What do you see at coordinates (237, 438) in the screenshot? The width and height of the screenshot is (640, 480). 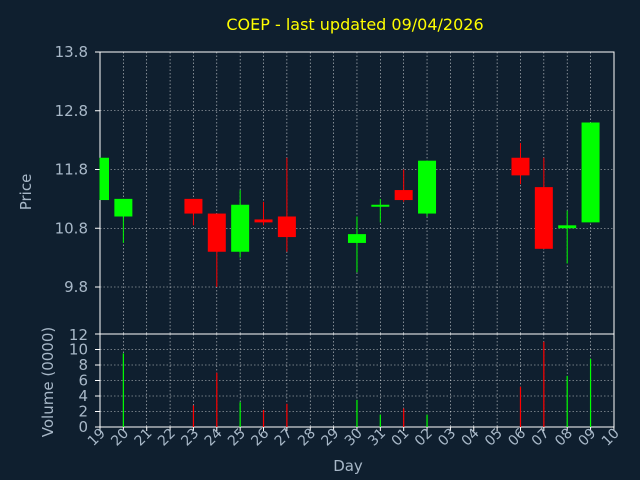 I see `x-tick-label: 25` at bounding box center [237, 438].